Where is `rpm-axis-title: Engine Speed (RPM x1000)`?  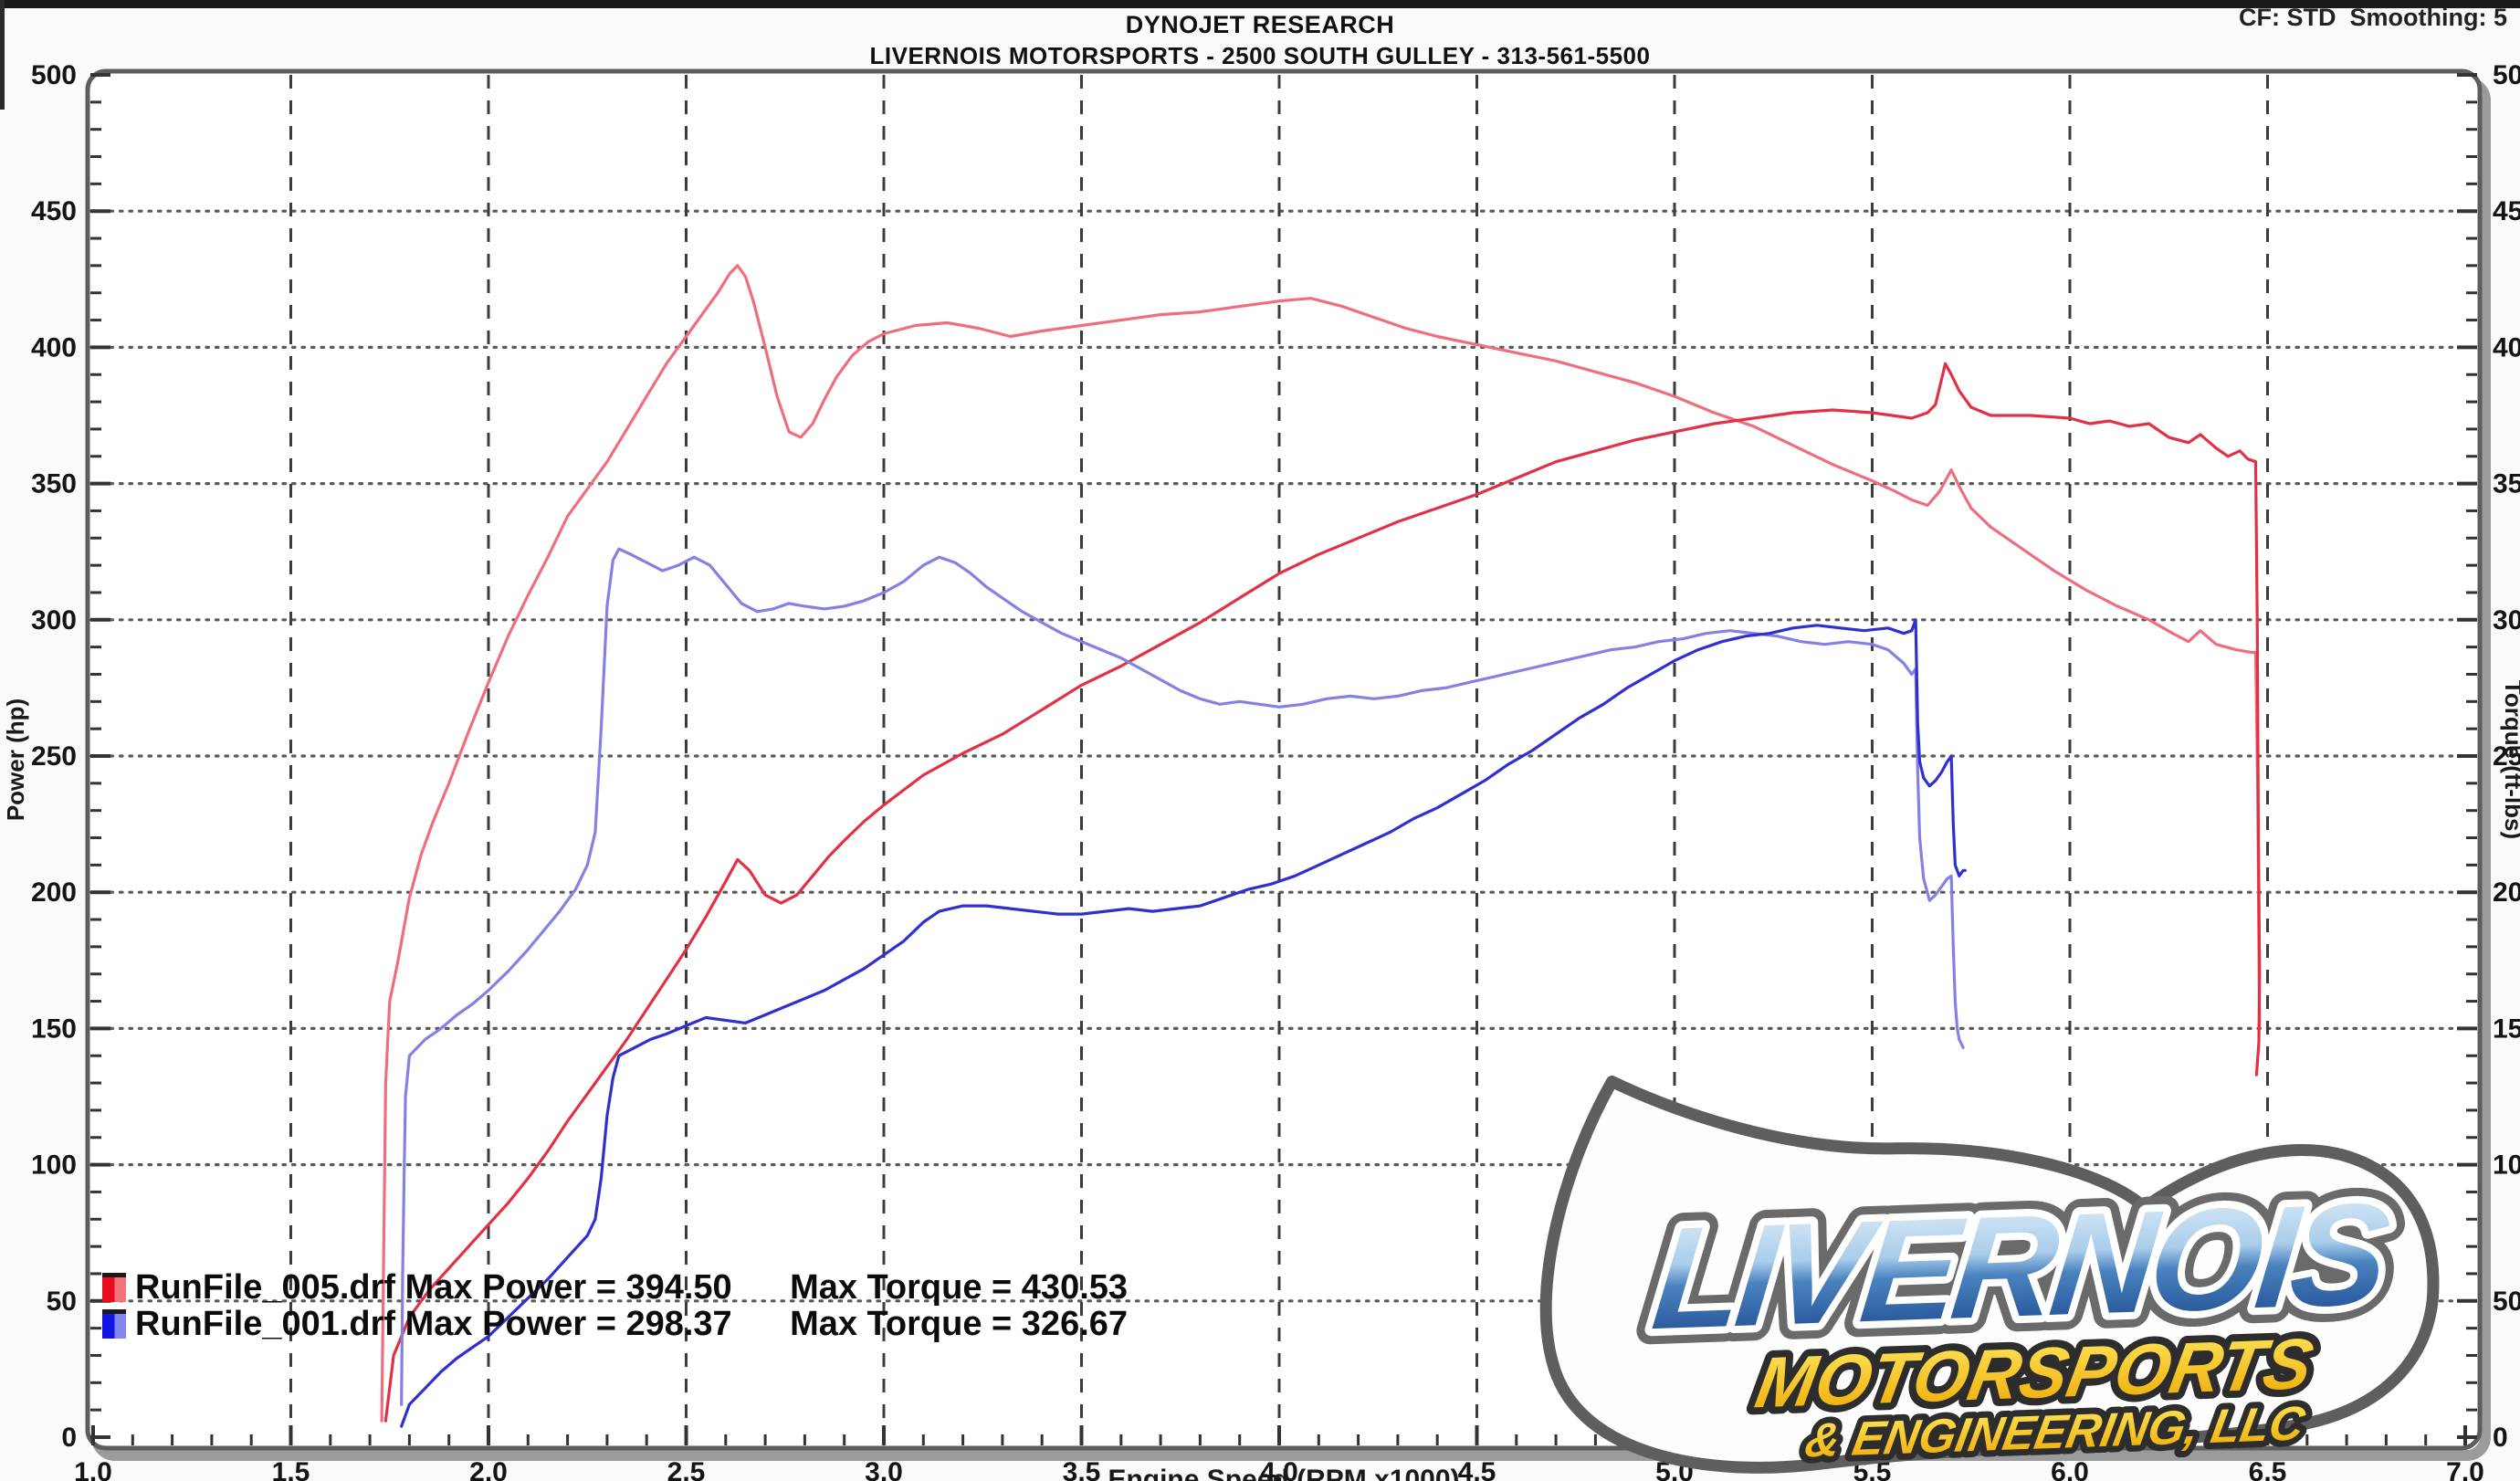 rpm-axis-title: Engine Speed (RPM x1000) is located at coordinates (1283, 1473).